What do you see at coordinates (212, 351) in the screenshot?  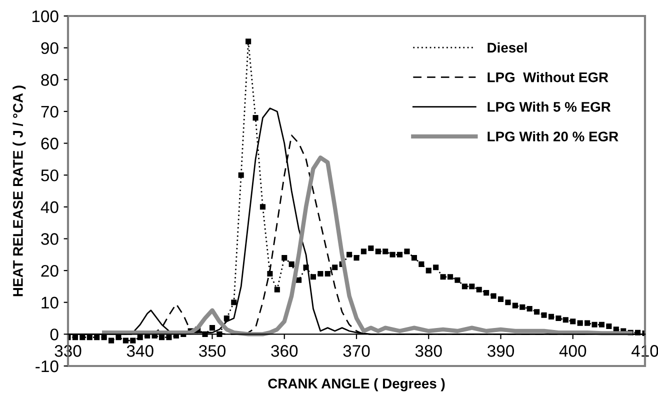 I see `x-tick-label: 350` at bounding box center [212, 351].